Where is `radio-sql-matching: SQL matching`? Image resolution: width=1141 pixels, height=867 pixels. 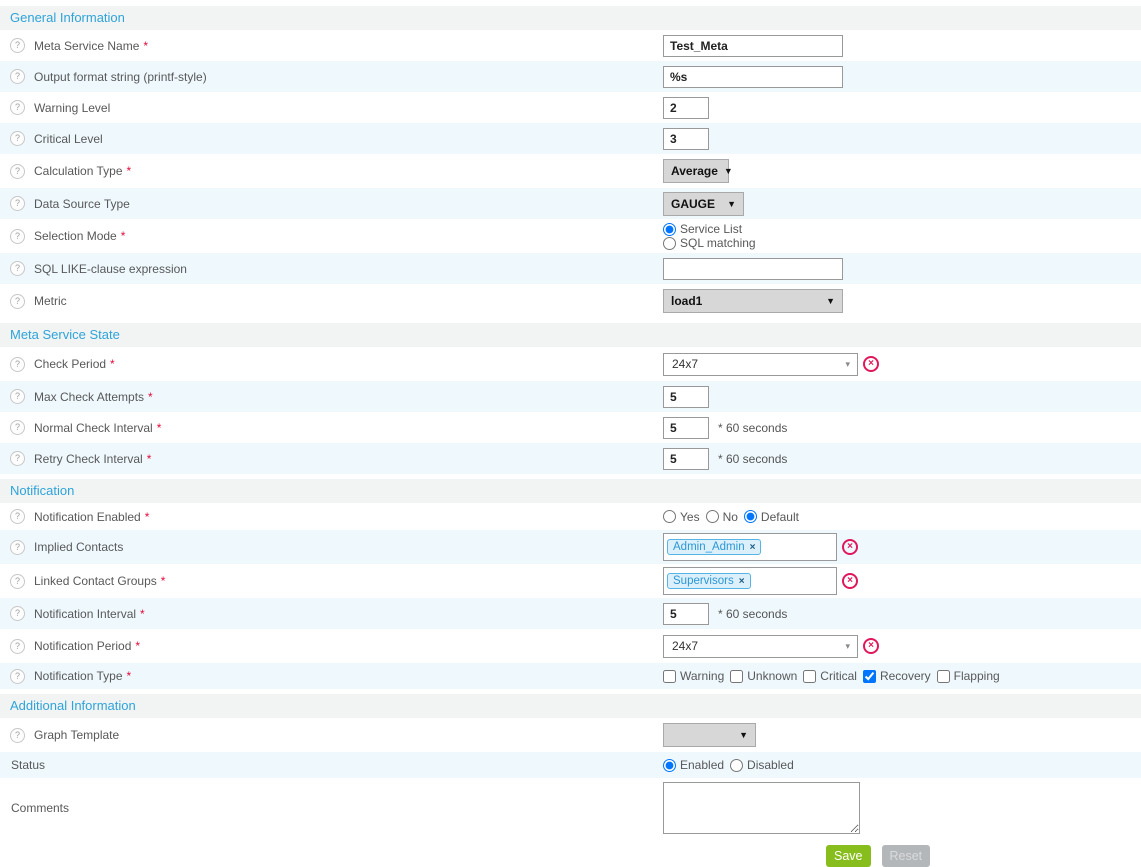 radio-sql-matching: SQL matching is located at coordinates (709, 243).